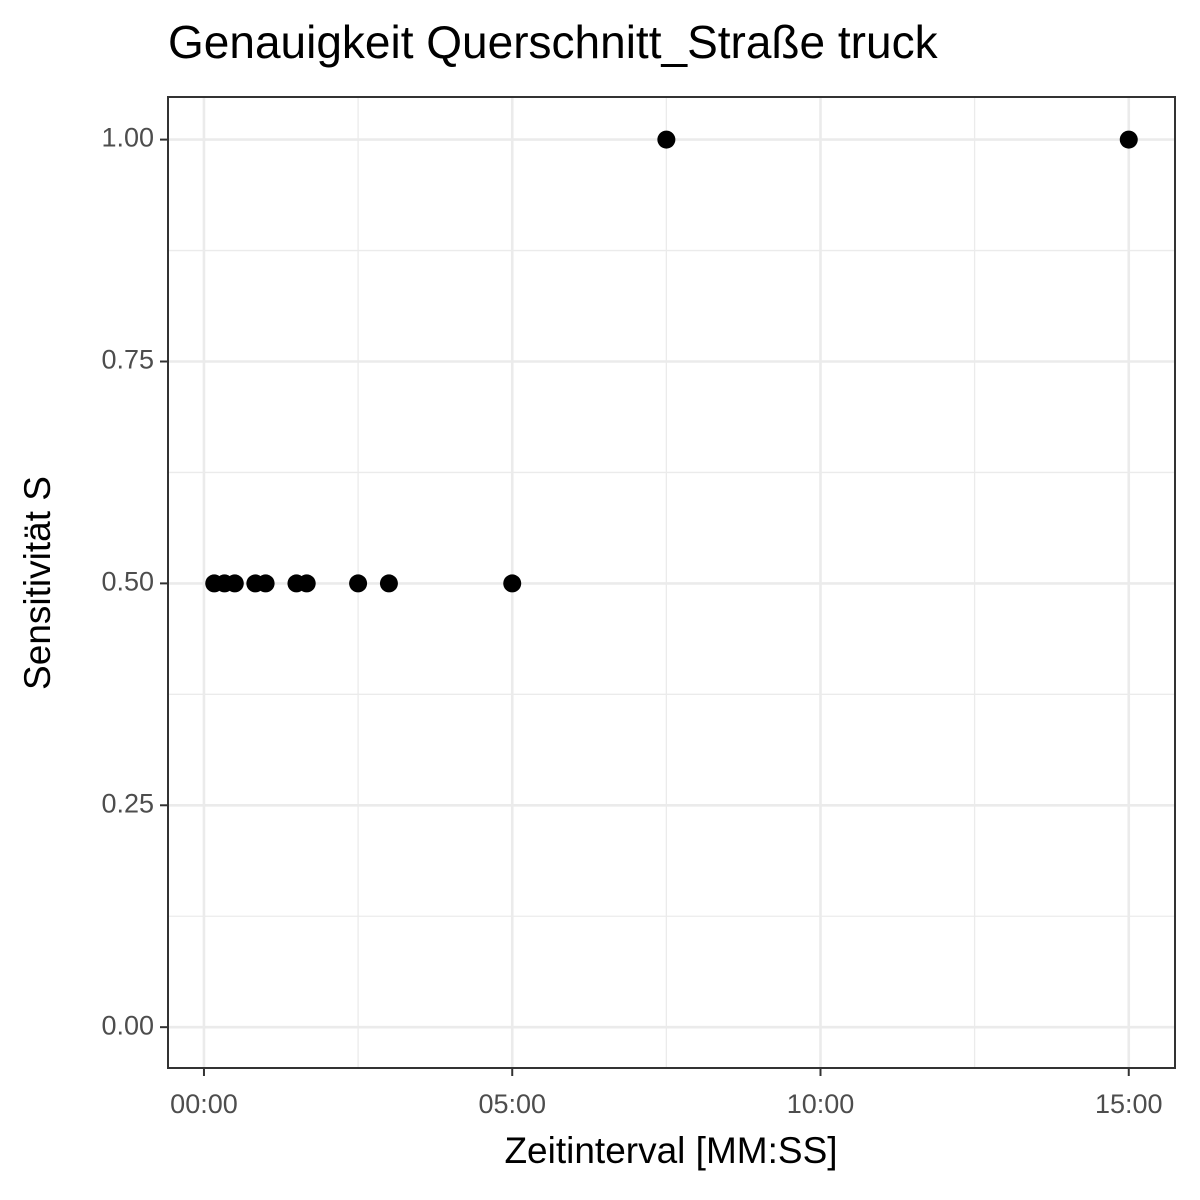 The image size is (1200, 1200). I want to click on y-tick-label: 1.00, so click(127, 138).